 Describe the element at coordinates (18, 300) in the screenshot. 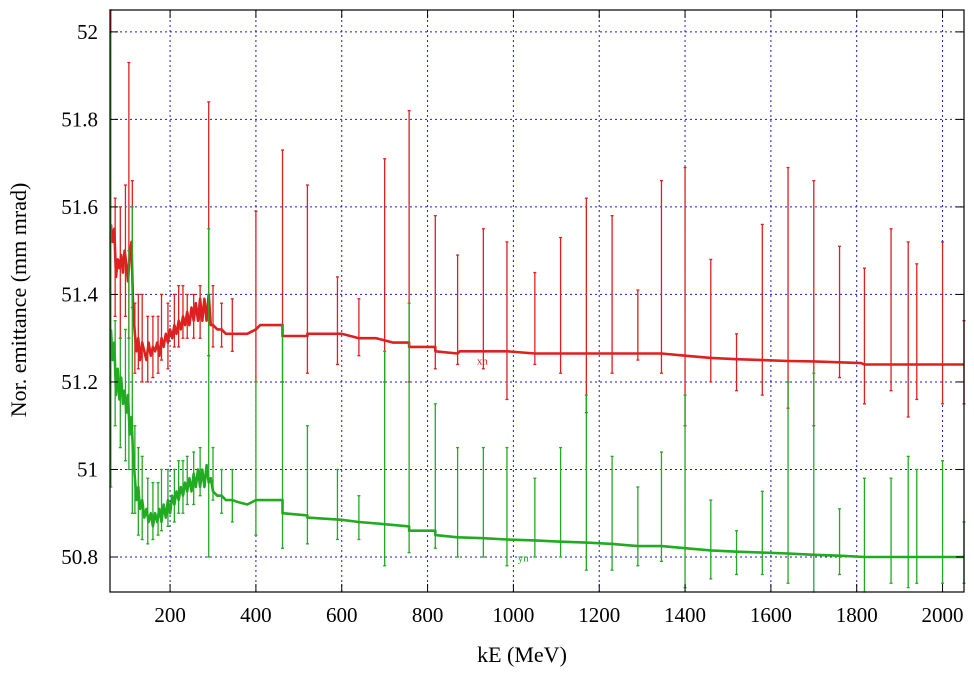

I see `y-axis-label: Nor. emittance (mm mrad)` at that location.